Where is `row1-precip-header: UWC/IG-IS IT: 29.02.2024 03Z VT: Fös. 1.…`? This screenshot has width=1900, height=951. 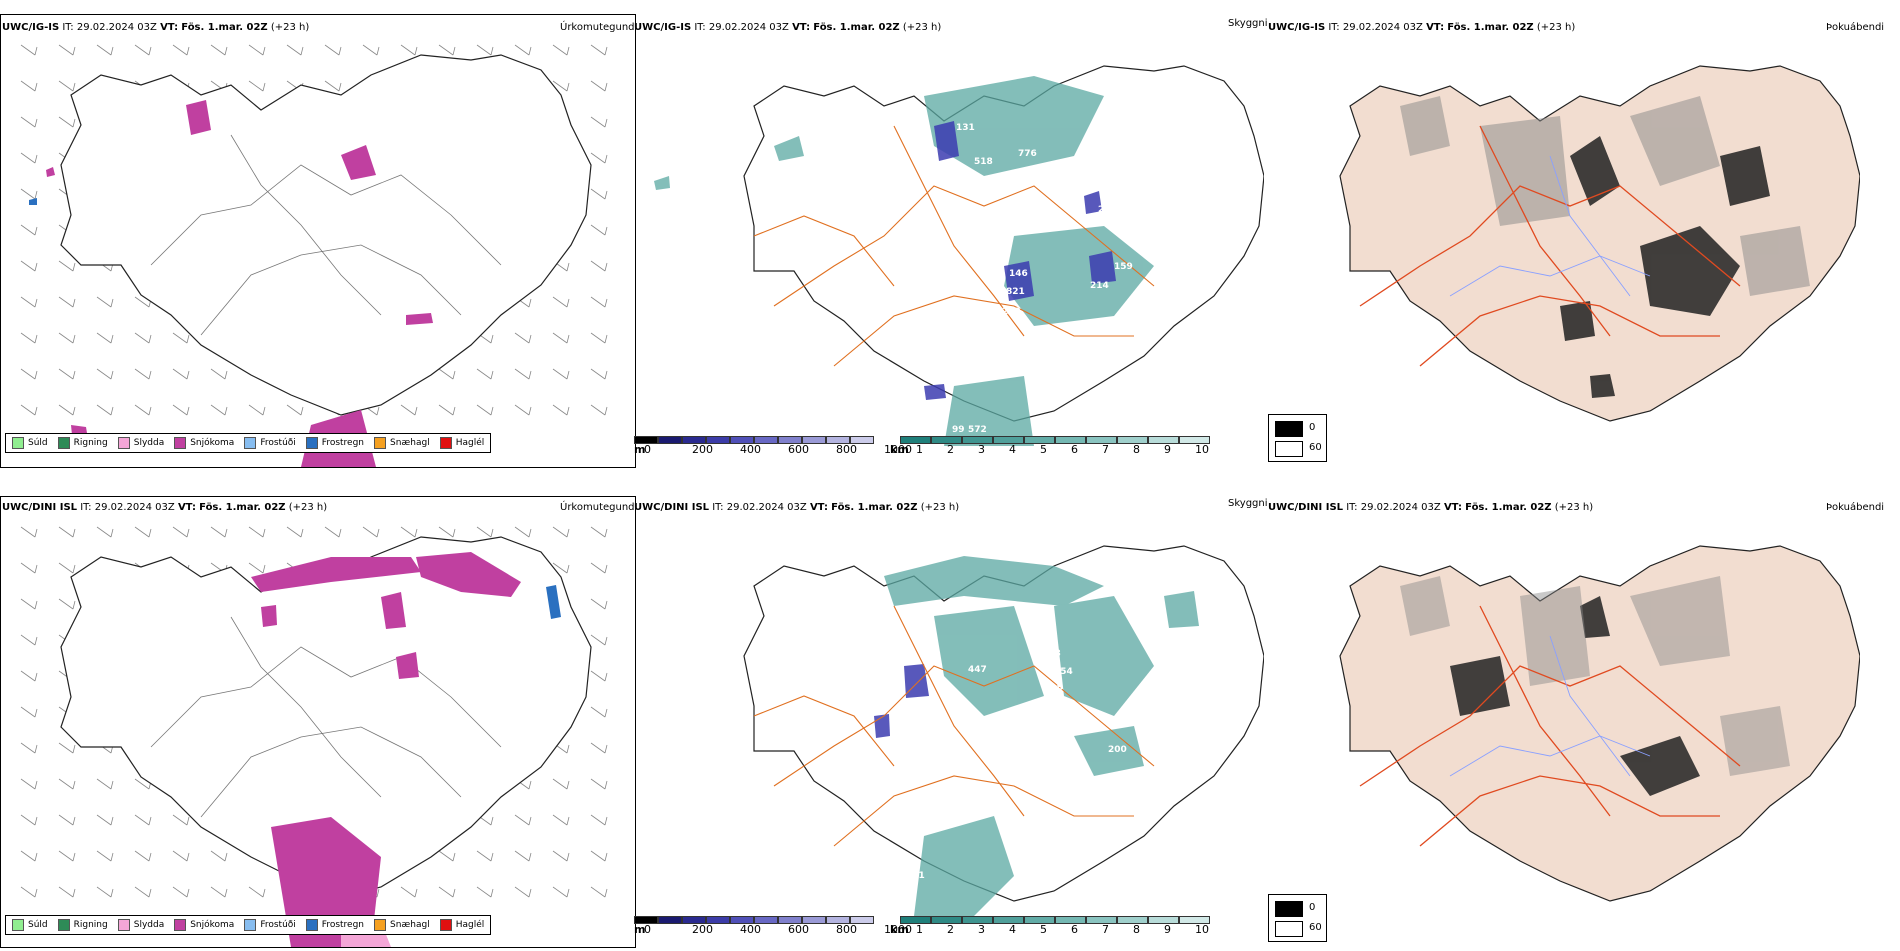 row1-precip-header: UWC/IG-IS IT: 29.02.2024 03Z VT: Fös. 1.… is located at coordinates (156, 27).